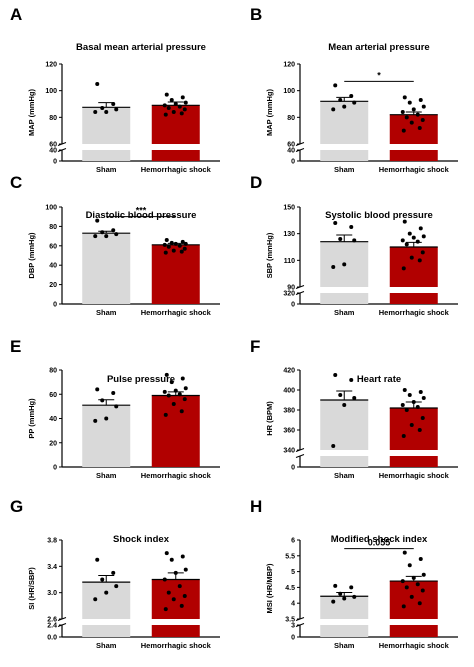 This screenshot has height=667, width=474. What do you see at coordinates (256, 14) in the screenshot?
I see `panel-letter: B` at bounding box center [256, 14].